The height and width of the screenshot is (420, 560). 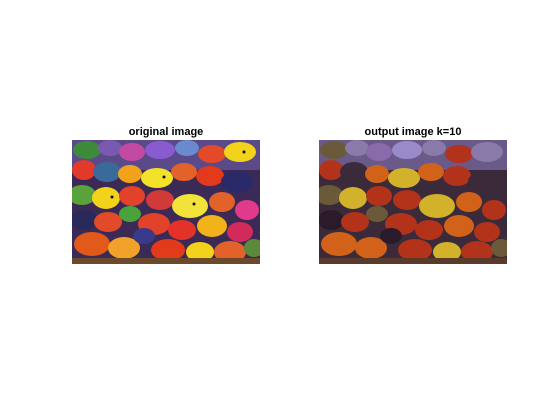 I want to click on original-image-panel: original image, so click(x=166, y=195).